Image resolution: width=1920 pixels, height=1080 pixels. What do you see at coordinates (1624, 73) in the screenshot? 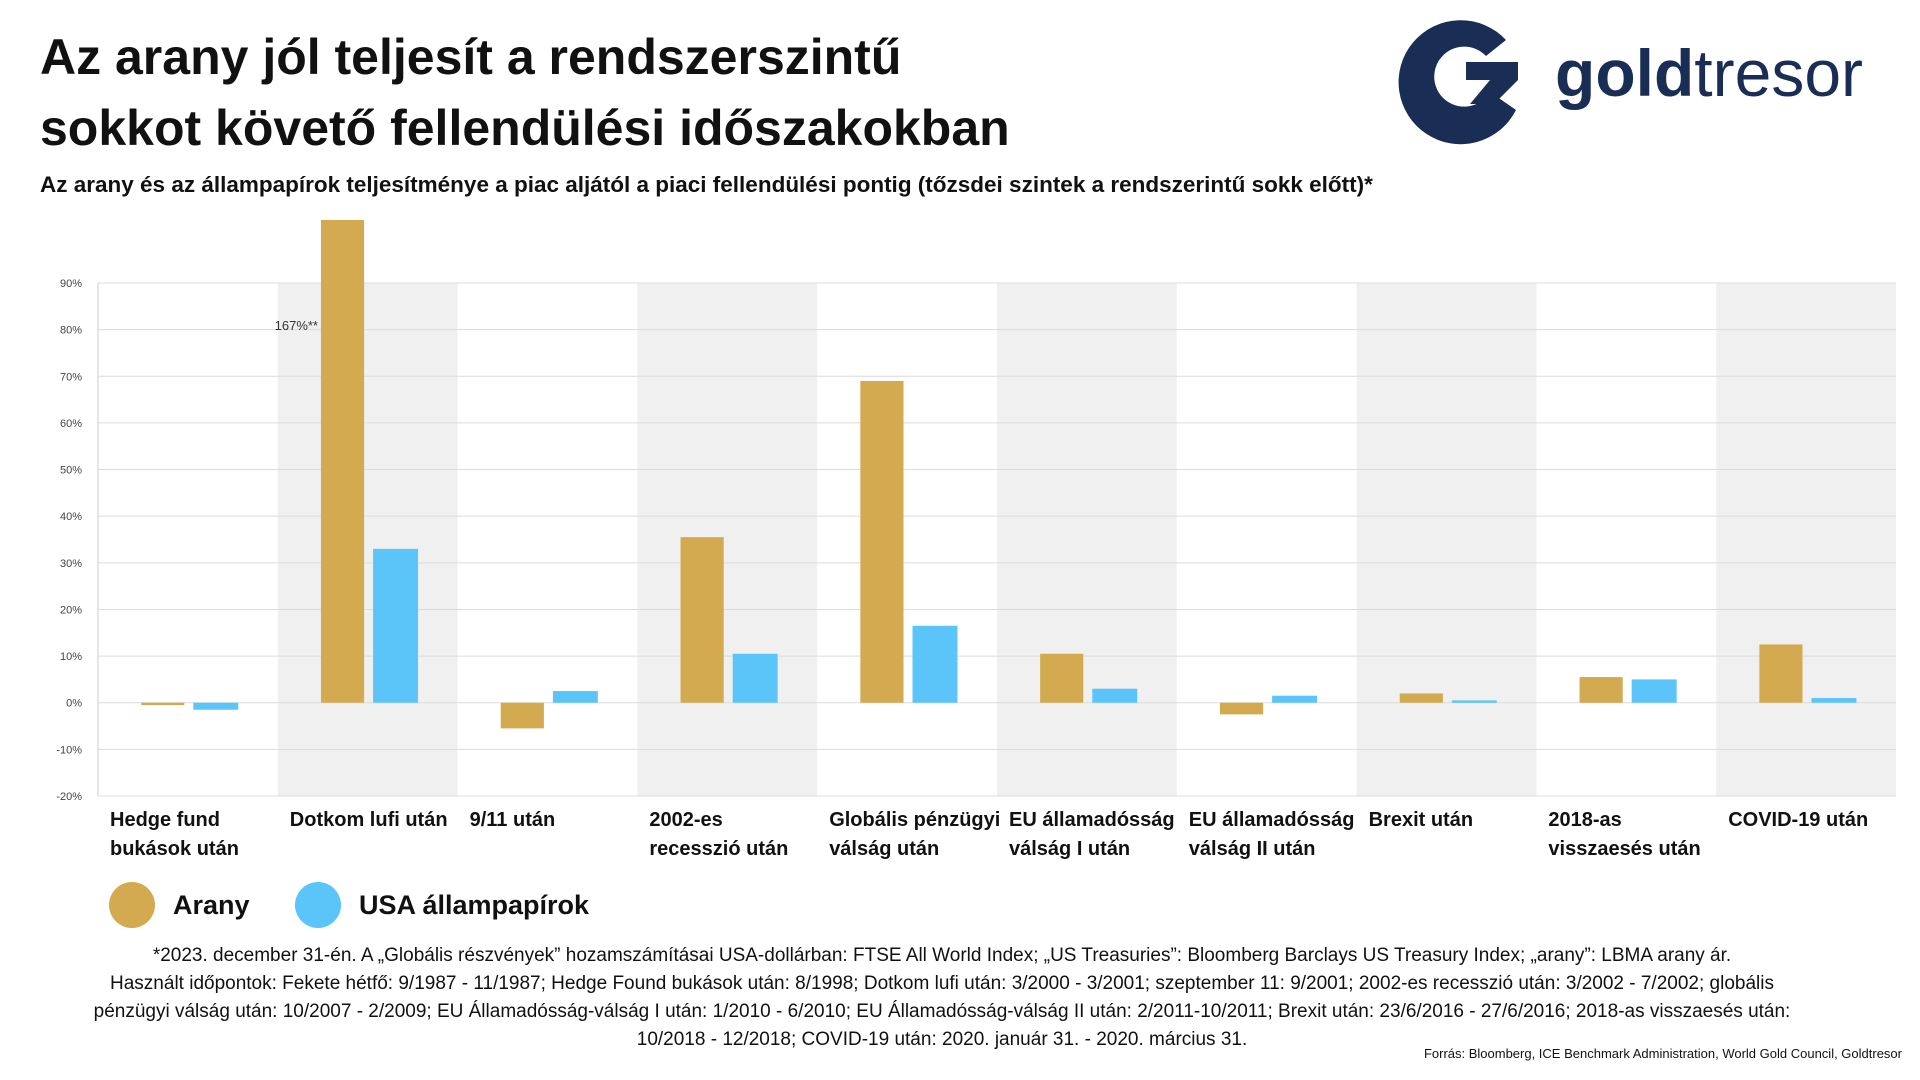
I see `logo-bold: gold` at bounding box center [1624, 73].